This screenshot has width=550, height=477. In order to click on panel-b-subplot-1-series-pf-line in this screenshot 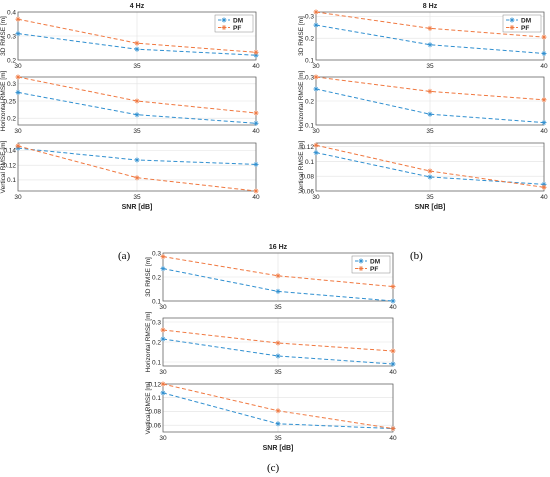, I will do `click(430, 24)`.